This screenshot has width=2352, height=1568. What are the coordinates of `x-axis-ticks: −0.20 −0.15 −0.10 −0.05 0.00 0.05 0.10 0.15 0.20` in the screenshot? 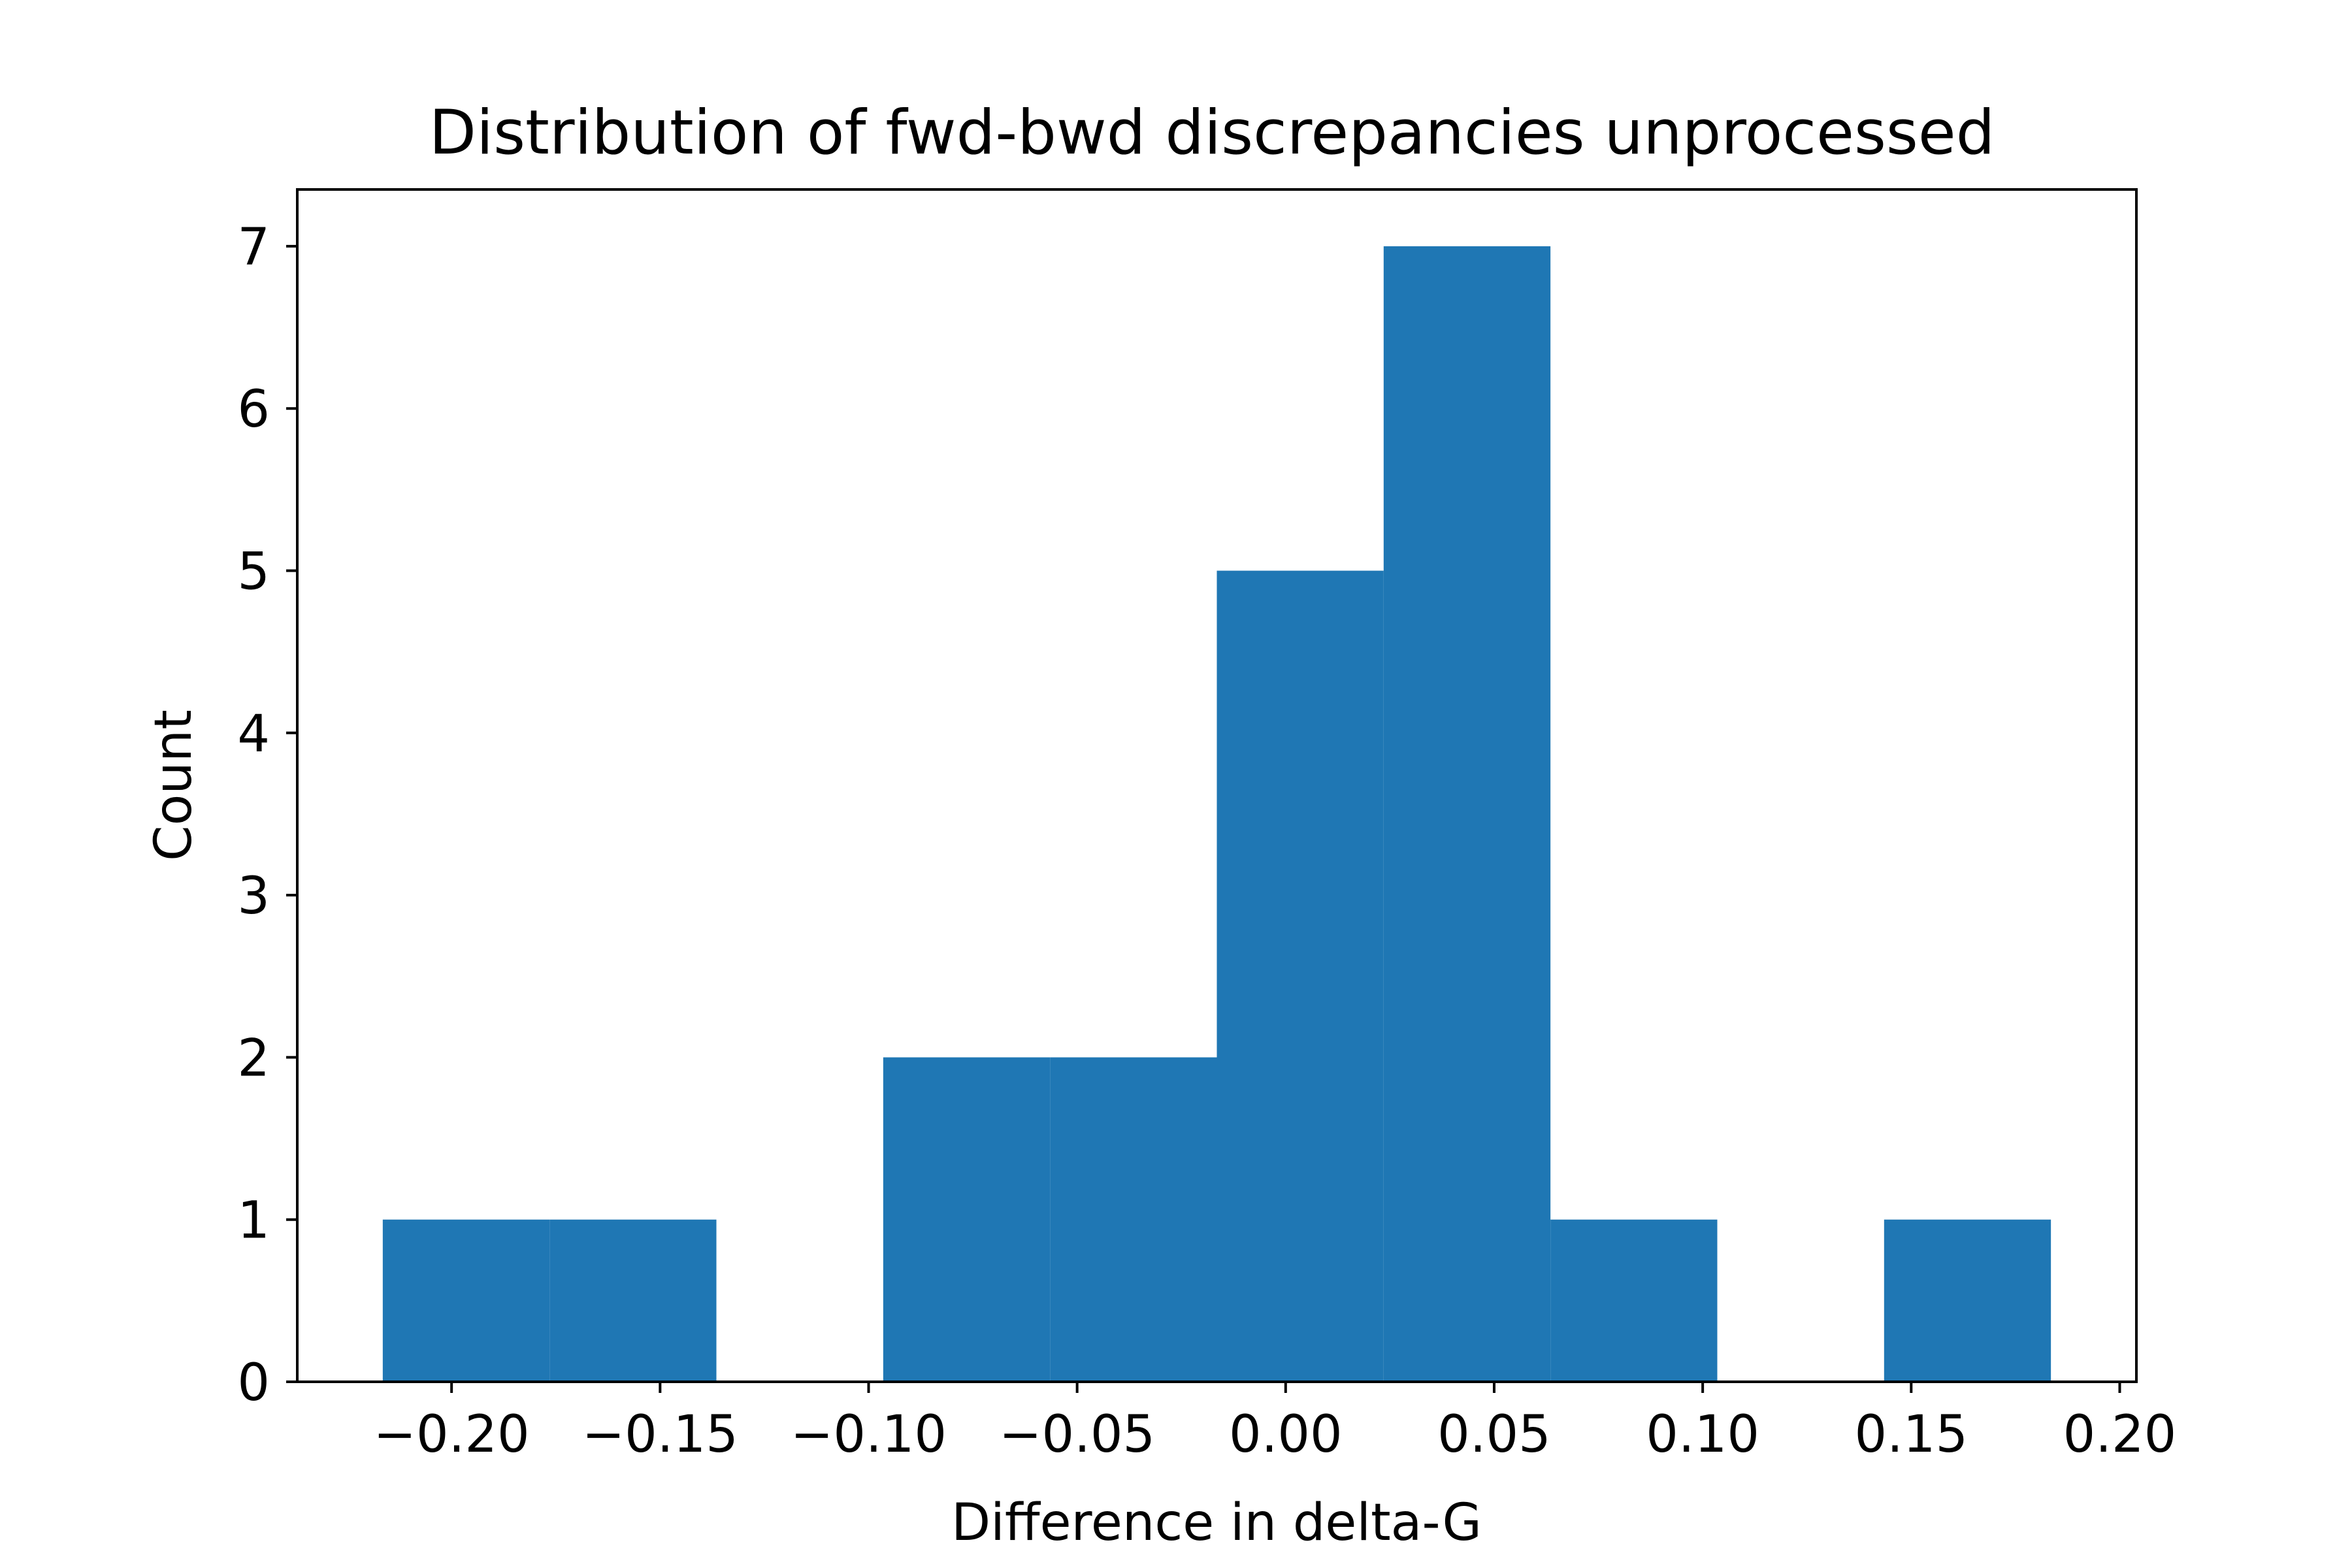 It's located at (1275, 1423).